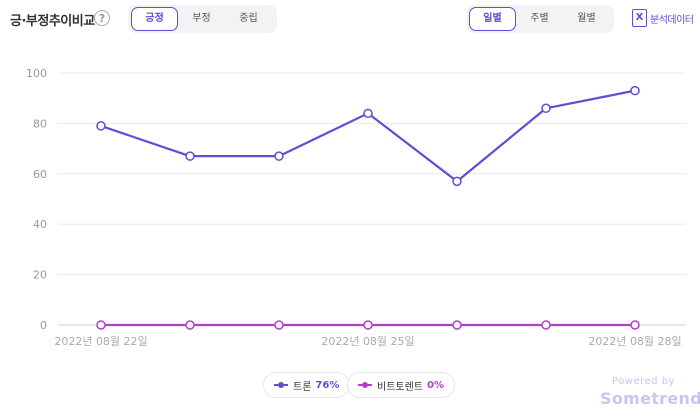 The image size is (700, 417). I want to click on legend-item-tron: 트론 76%, so click(307, 385).